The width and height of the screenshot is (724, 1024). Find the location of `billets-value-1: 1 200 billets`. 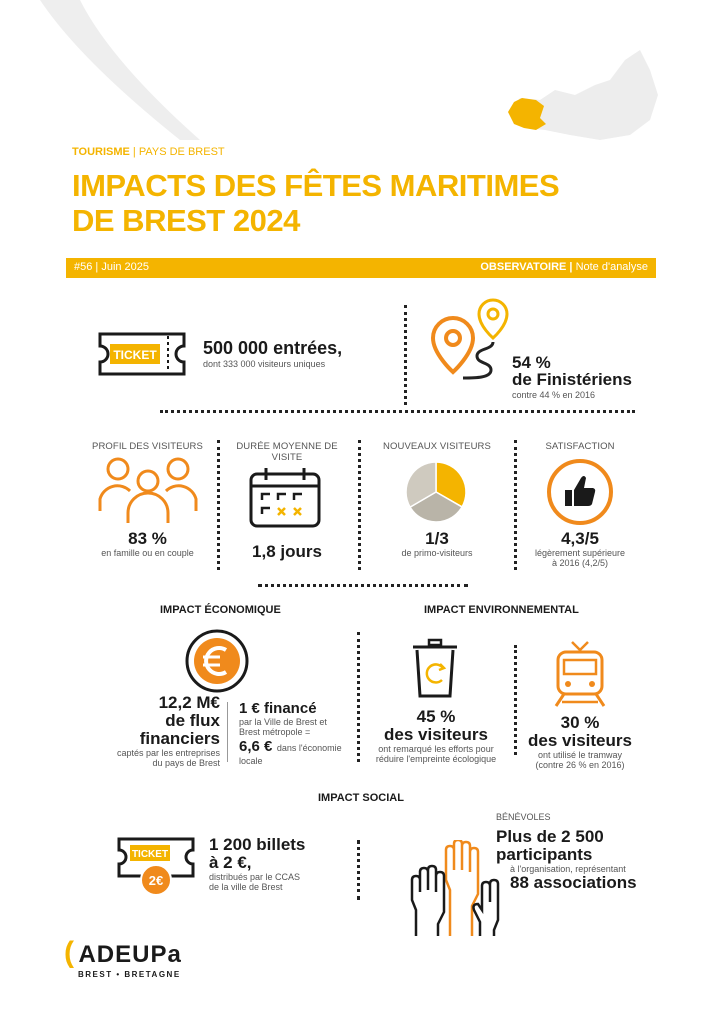

billets-value-1: 1 200 billets is located at coordinates (257, 844).